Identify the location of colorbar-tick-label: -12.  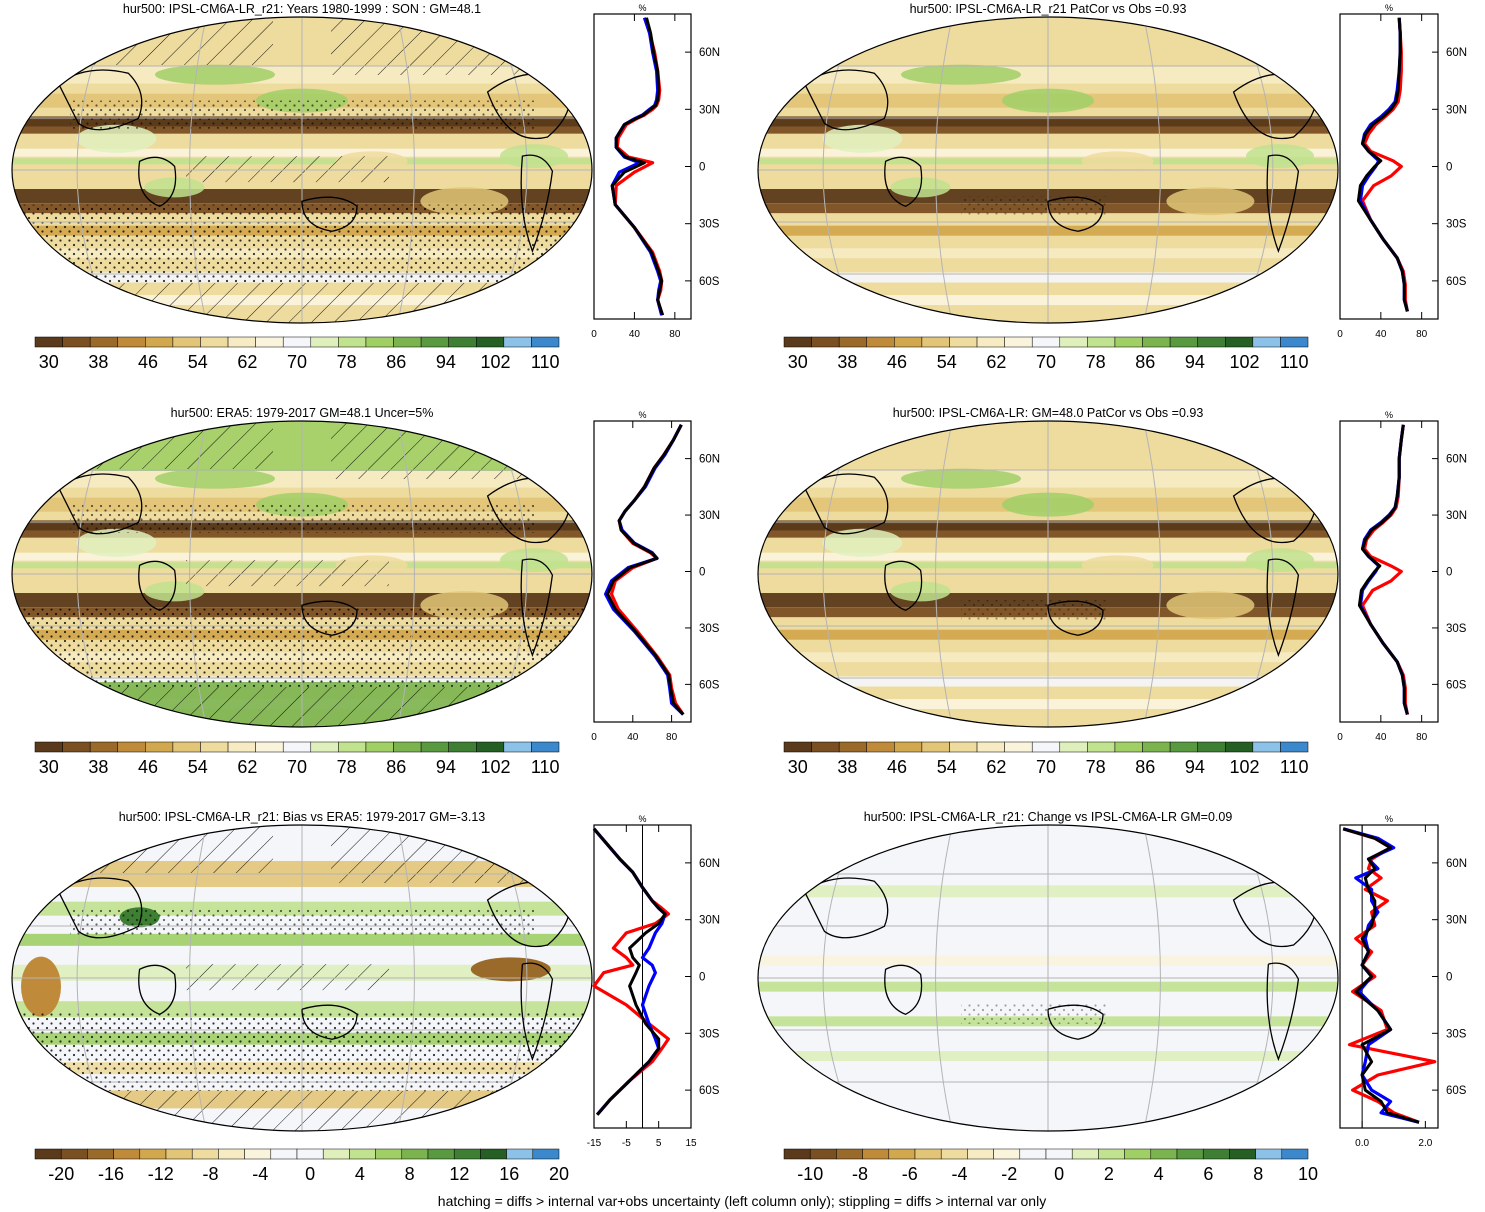
(161, 1174).